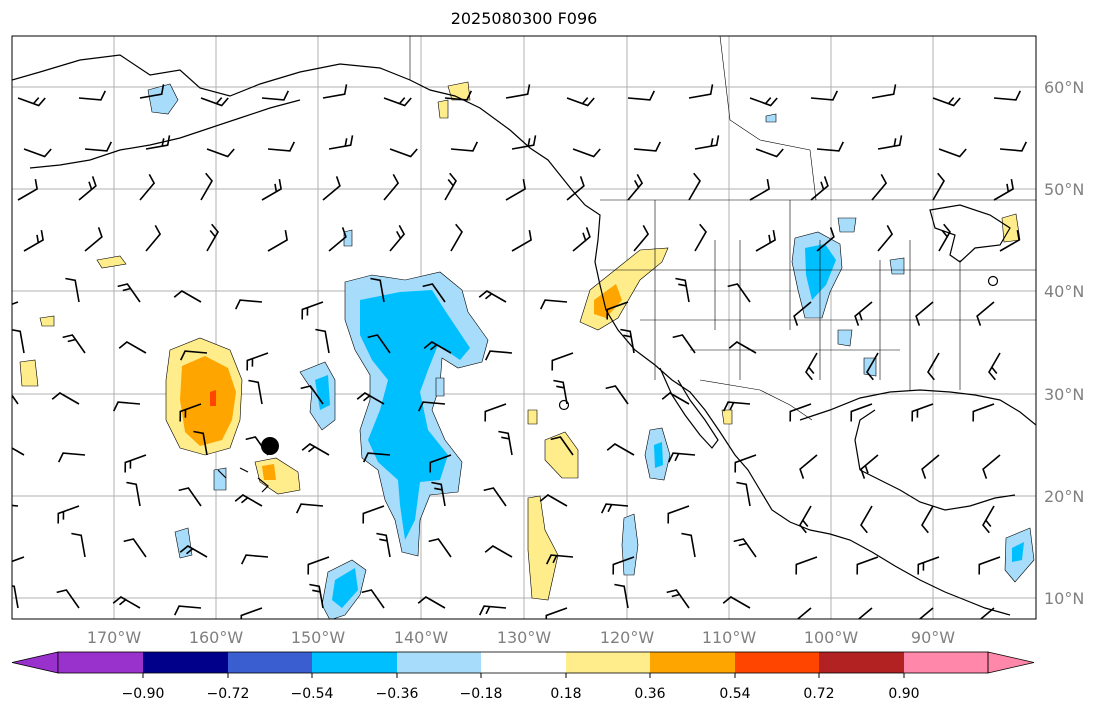 Image resolution: width=1105 pixels, height=712 pixels. I want to click on lat-label: 20°N, so click(1064, 496).